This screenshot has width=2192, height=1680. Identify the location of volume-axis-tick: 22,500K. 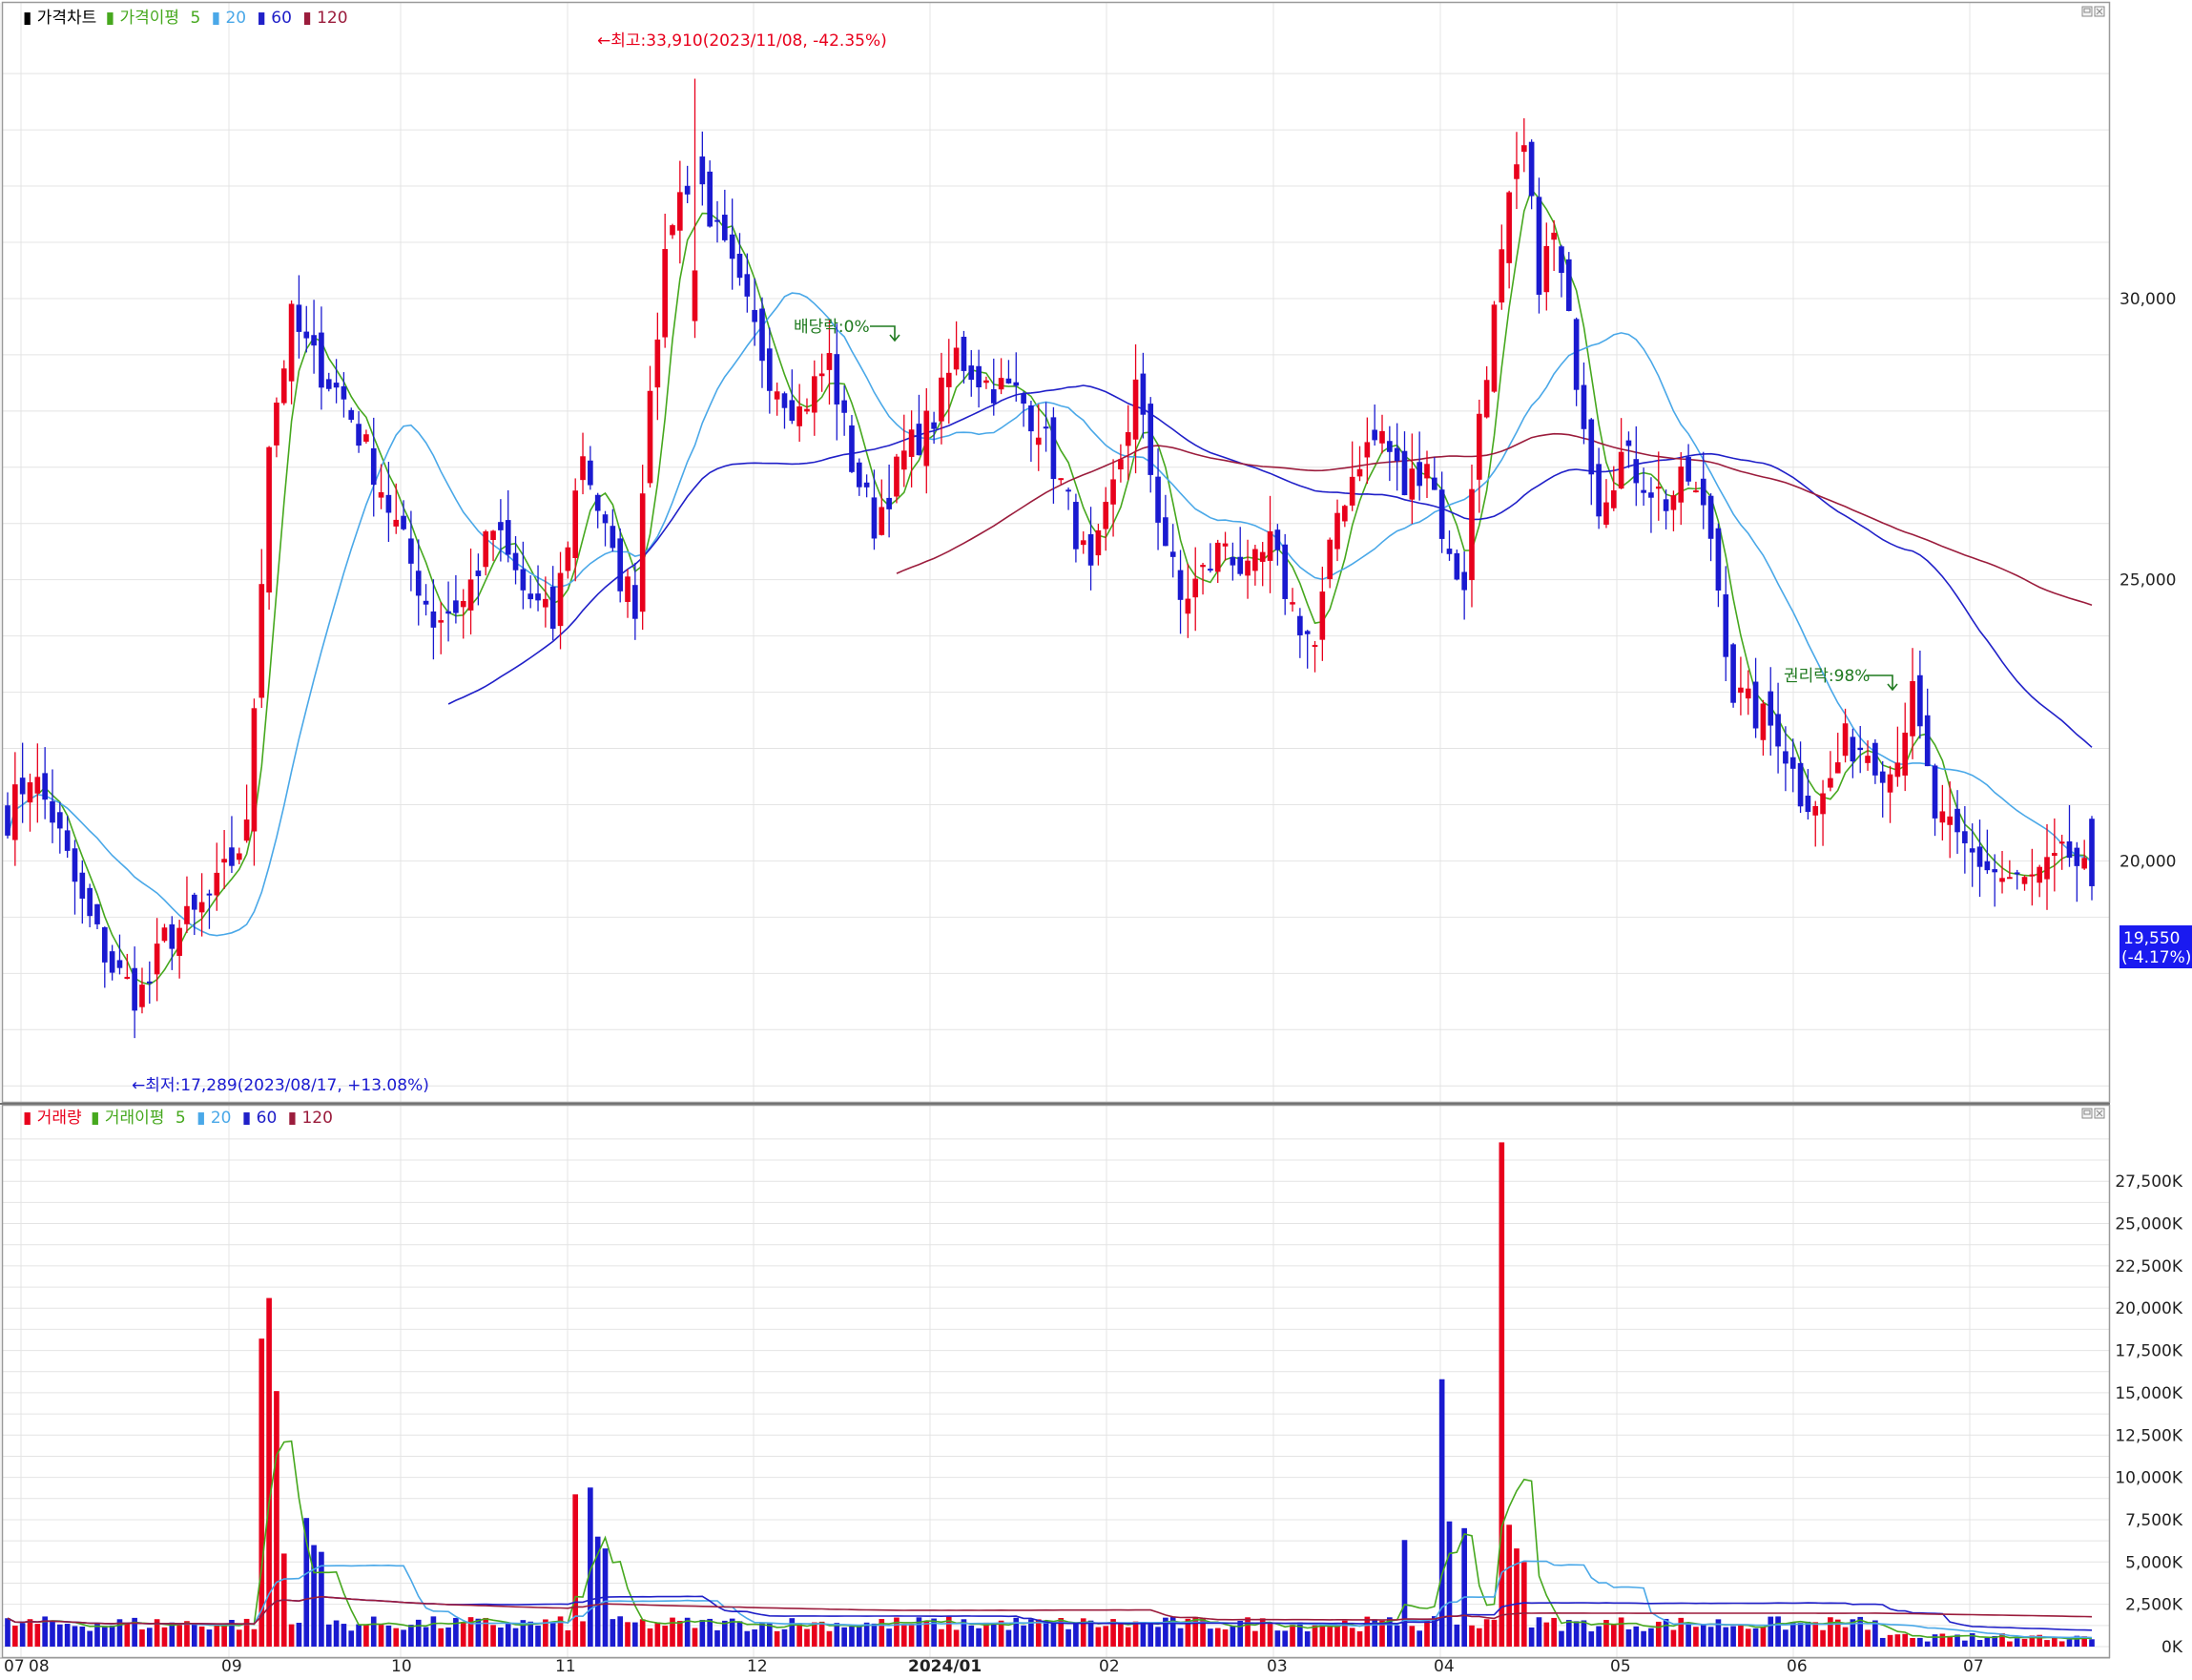
(2148, 1266).